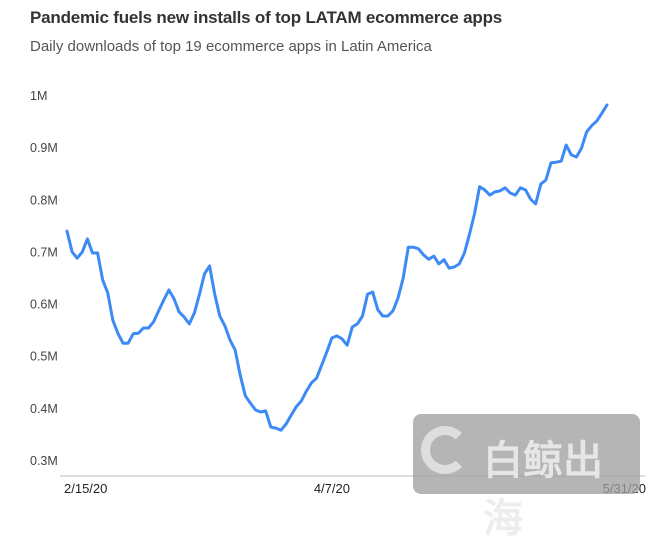 The height and width of the screenshot is (544, 650). What do you see at coordinates (44, 461) in the screenshot?
I see `y-tick-label: 0.3M` at bounding box center [44, 461].